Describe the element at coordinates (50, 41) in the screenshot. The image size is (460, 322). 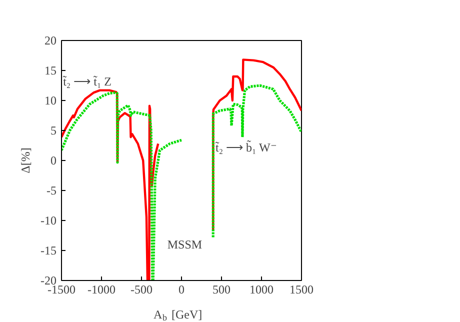
I see `y-tick-label: 20` at that location.